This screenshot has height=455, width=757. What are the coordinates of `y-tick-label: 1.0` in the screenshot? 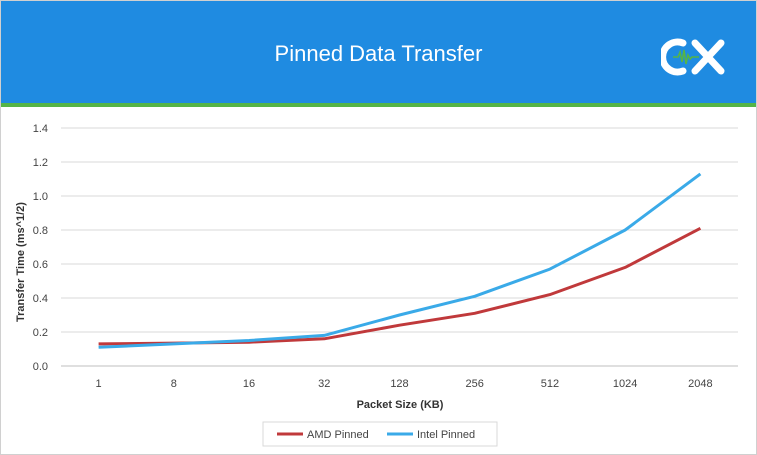 It's located at (40, 197).